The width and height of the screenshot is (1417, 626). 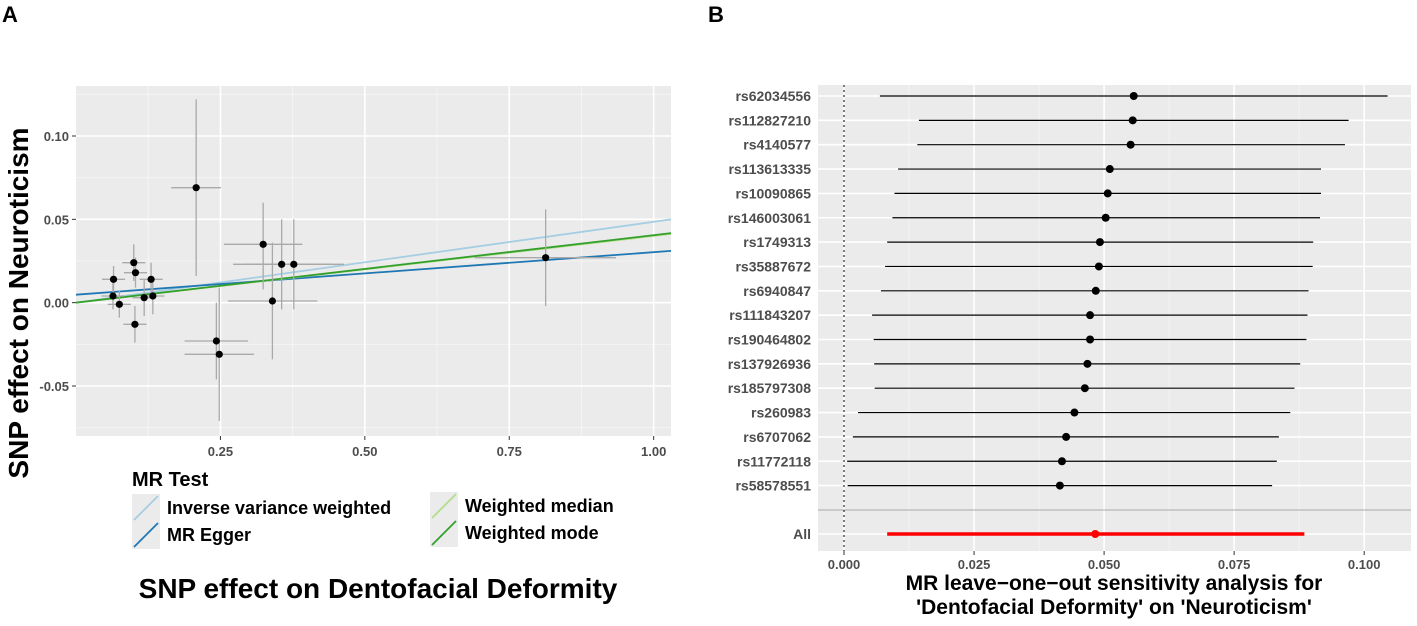 What do you see at coordinates (844, 564) in the screenshot?
I see `x-tick-label: 0.000` at bounding box center [844, 564].